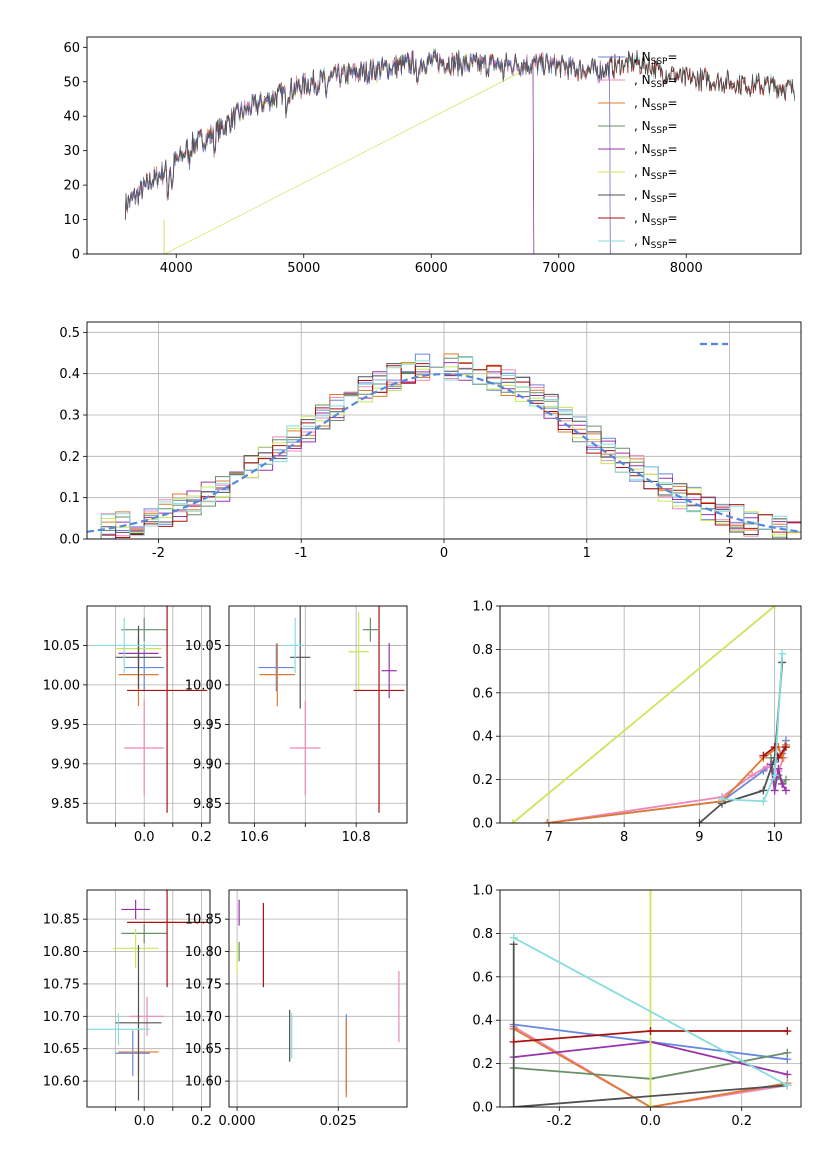 The height and width of the screenshot is (1170, 819). What do you see at coordinates (207, 725) in the screenshot?
I see `y-tick-label: 9.95` at bounding box center [207, 725].